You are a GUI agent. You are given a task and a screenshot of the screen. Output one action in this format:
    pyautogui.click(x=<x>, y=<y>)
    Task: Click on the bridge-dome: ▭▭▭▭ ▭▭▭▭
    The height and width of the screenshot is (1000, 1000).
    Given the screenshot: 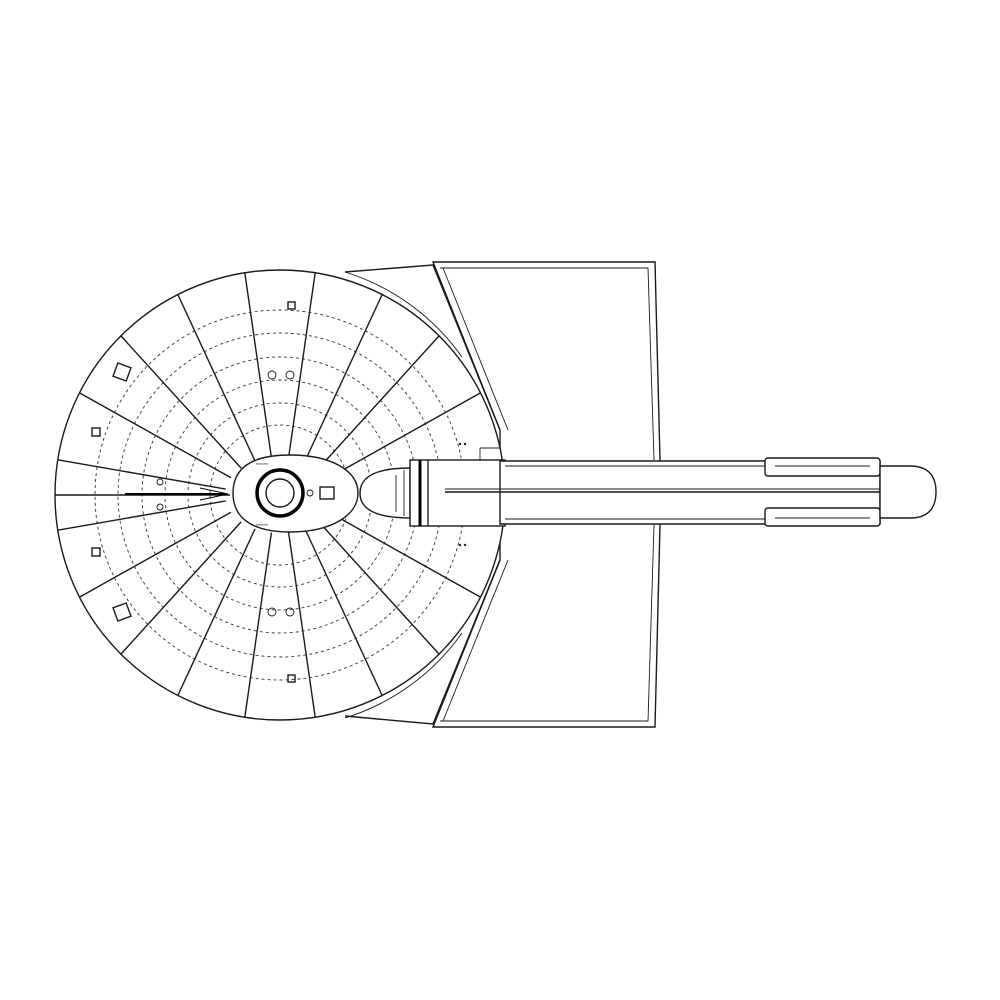 What is the action you would take?
    pyautogui.click(x=295, y=493)
    